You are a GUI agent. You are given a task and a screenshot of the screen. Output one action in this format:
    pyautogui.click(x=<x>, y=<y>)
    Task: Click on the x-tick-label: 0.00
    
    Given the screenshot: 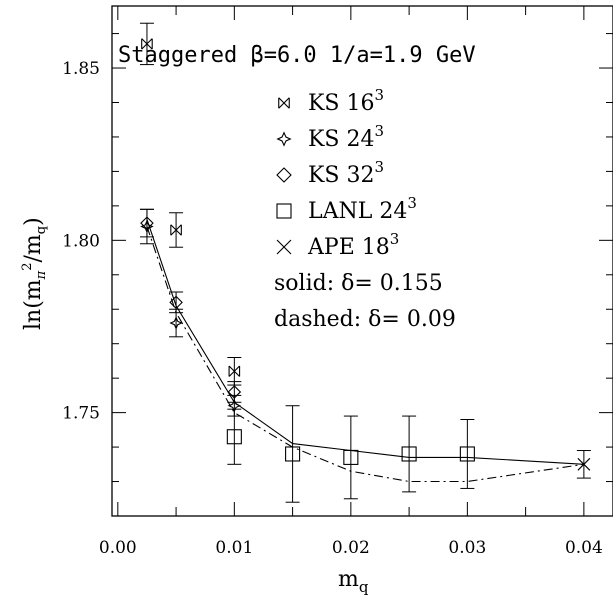 What is the action you would take?
    pyautogui.click(x=118, y=548)
    